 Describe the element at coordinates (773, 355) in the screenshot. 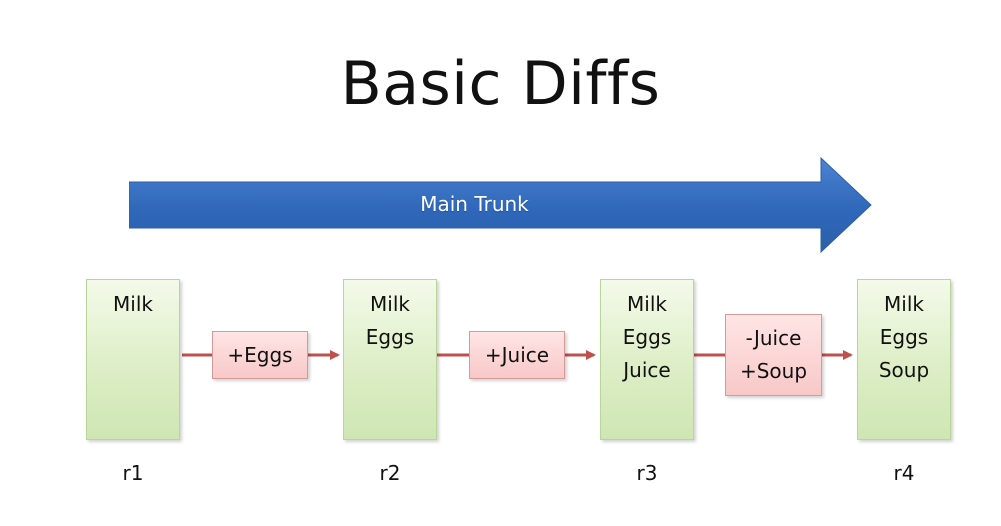

I see `change-box-juice-to-soup: -Juice +Soup` at that location.